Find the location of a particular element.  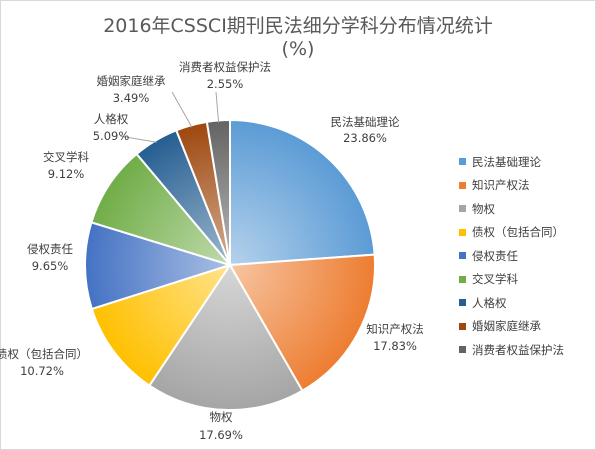

slice-value-label: 17.83% is located at coordinates (395, 346).